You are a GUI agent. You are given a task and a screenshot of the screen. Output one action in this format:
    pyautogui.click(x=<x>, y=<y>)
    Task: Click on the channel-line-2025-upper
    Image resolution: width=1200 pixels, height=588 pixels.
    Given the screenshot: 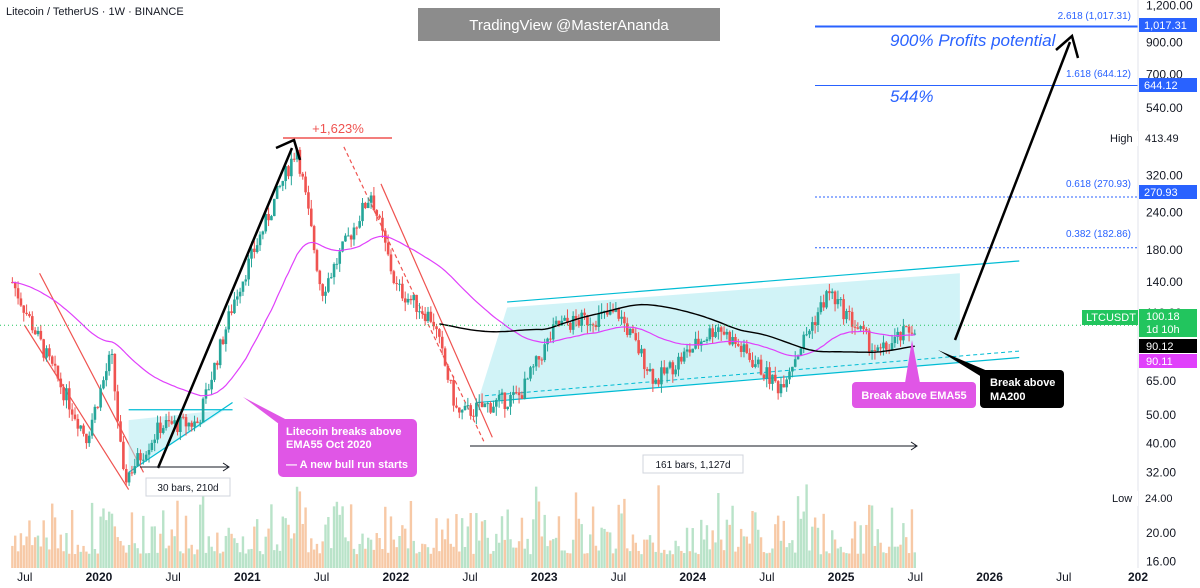 What is the action you would take?
    pyautogui.click(x=763, y=281)
    